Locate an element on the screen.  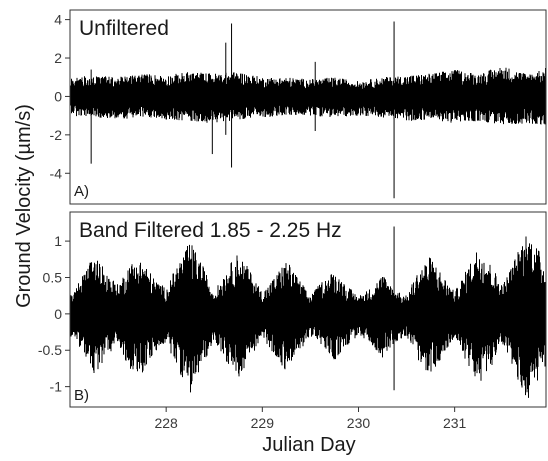
panel-b-y-tick-label: 0.5 is located at coordinates (53, 277).